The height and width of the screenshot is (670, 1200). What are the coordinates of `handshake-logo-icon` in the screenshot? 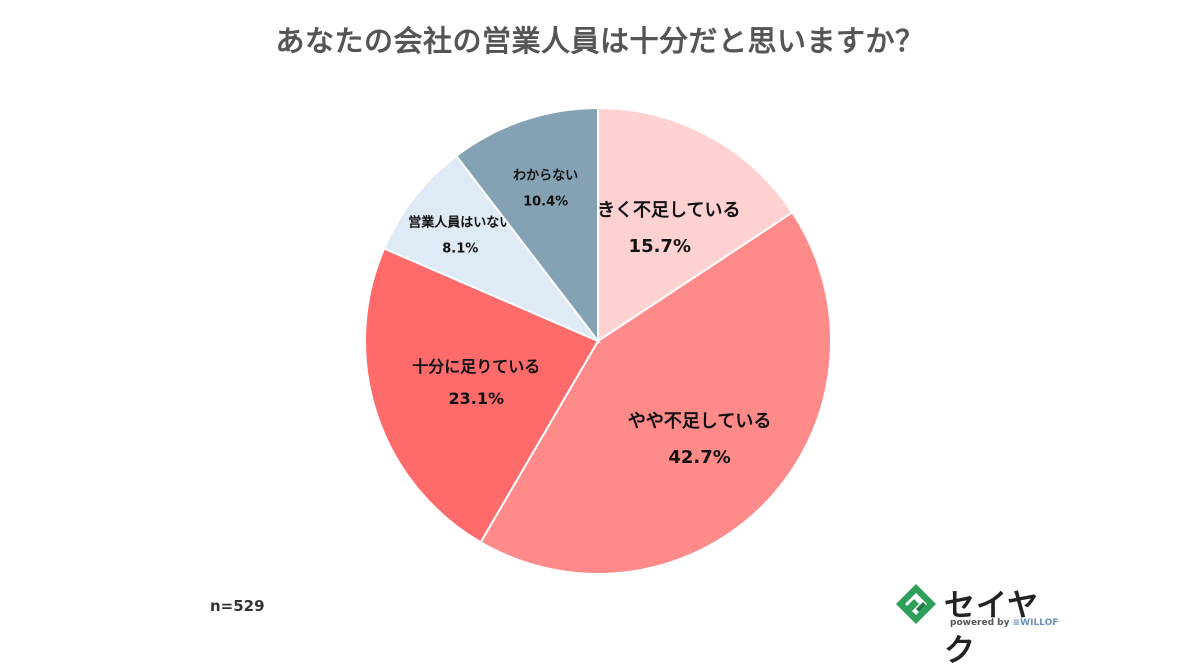 It's located at (916, 604).